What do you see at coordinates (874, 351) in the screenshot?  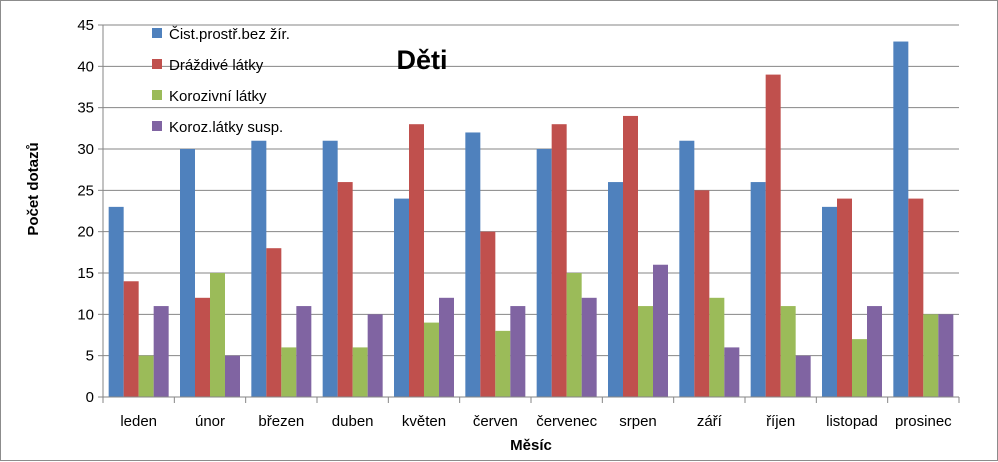 I see `bar-4-listopad` at bounding box center [874, 351].